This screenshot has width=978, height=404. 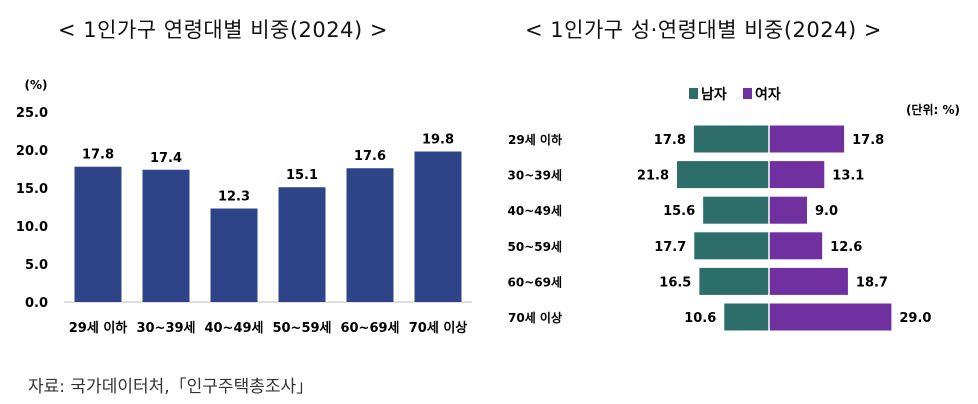 What do you see at coordinates (846, 247) in the screenshot?
I see `female-value-label: 12.6` at bounding box center [846, 247].